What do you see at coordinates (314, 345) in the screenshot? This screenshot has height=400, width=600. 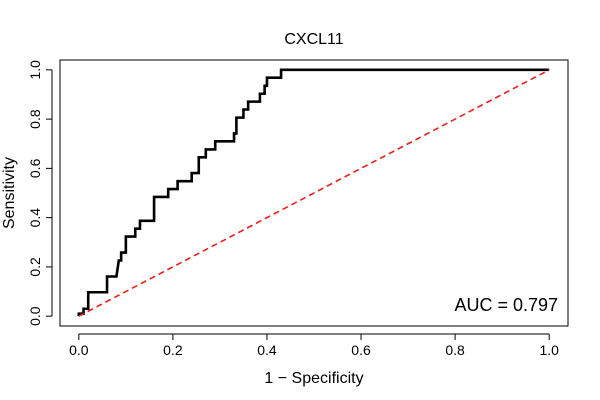 I see `x-axis: 0.0 0.2 0.4 0.6 0.8 1.0` at bounding box center [314, 345].